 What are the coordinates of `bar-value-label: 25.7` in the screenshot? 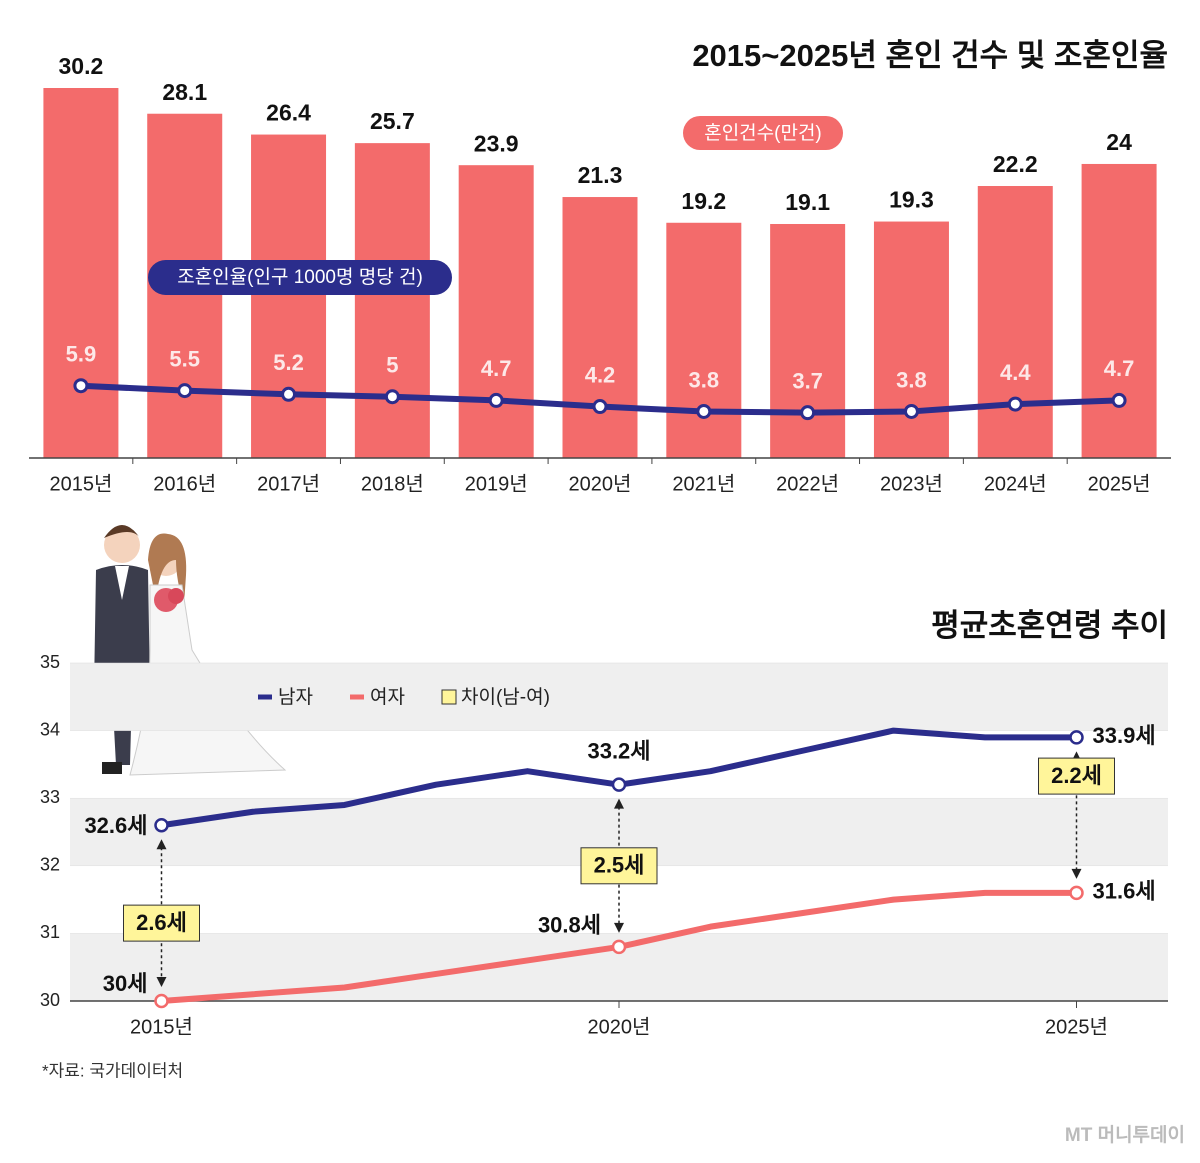 It's located at (392, 121).